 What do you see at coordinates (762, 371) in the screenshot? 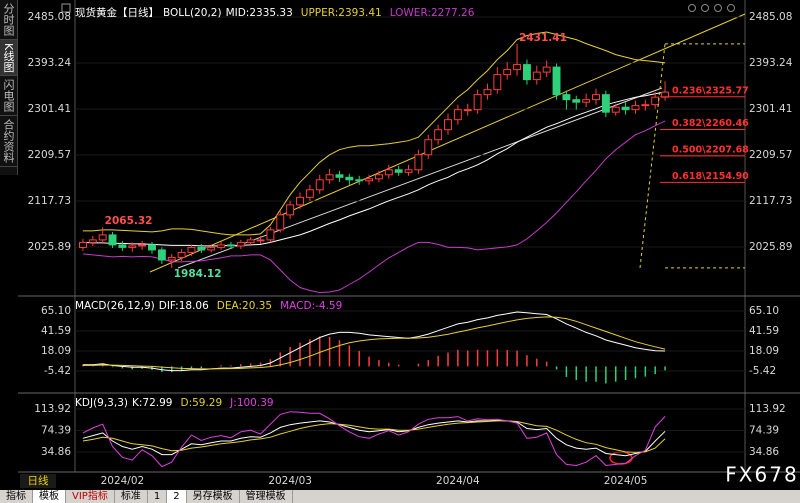
I see `y-tick-label-right: -5.42` at bounding box center [762, 371].